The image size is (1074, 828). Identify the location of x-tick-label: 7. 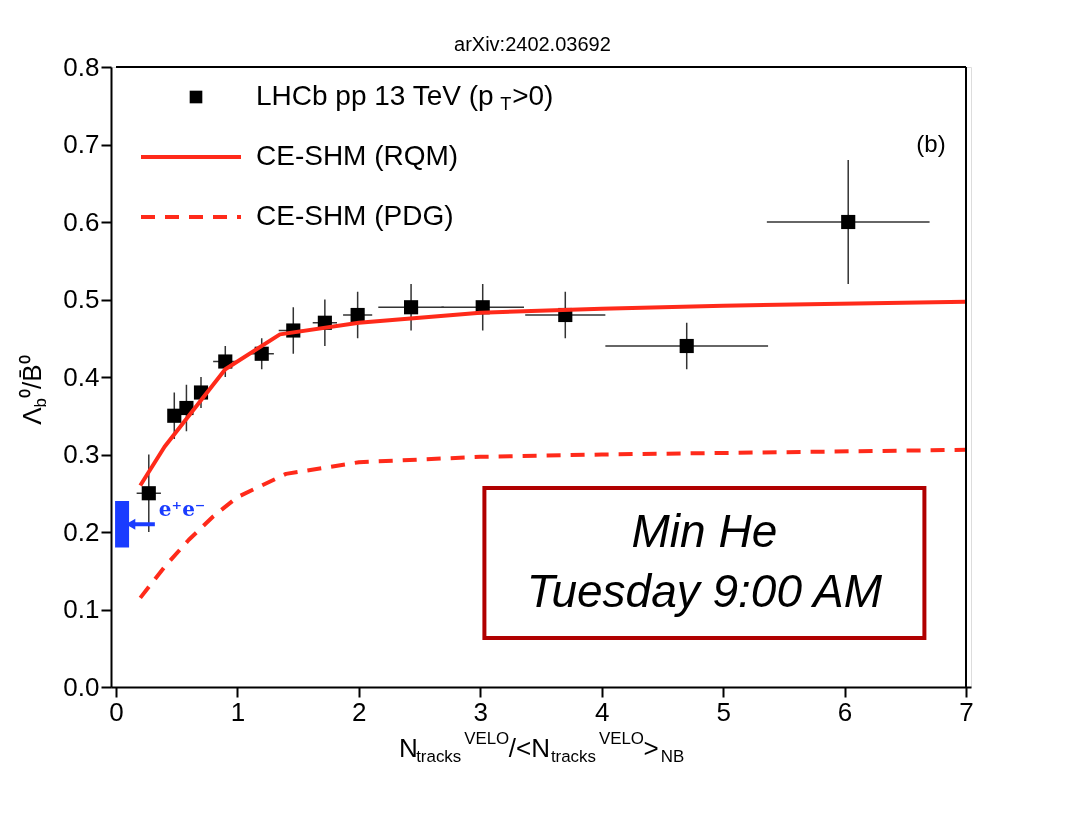
(966, 711).